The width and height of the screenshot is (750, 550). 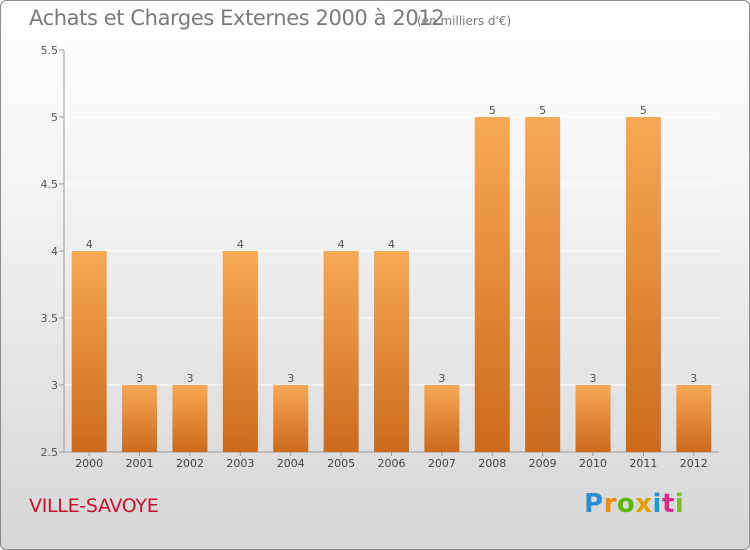 What do you see at coordinates (442, 463) in the screenshot?
I see `x-tick-label: 2007` at bounding box center [442, 463].